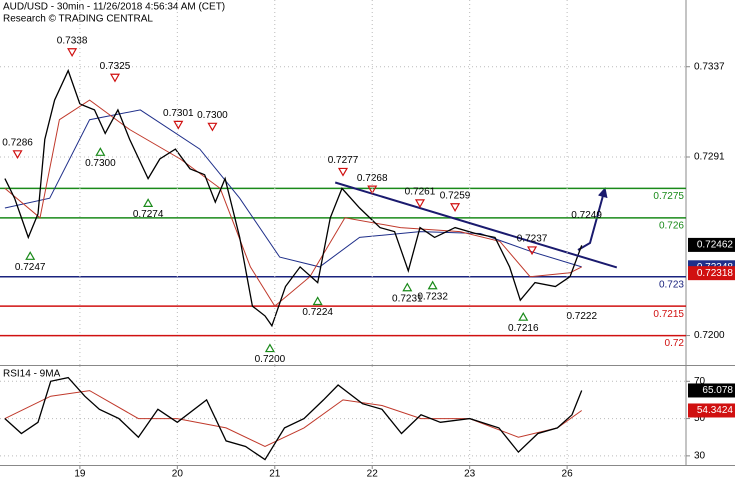 The image size is (735, 480). Describe the element at coordinates (715, 273) in the screenshot. I see `last-value-label: 0.72318` at that location.